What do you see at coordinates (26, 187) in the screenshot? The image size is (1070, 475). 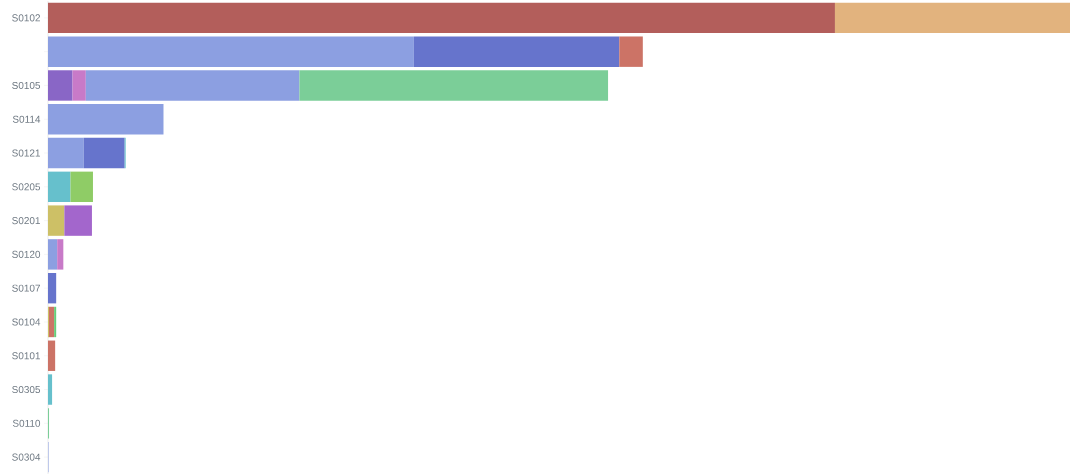 I see `y-tick-label: S0205` at bounding box center [26, 187].